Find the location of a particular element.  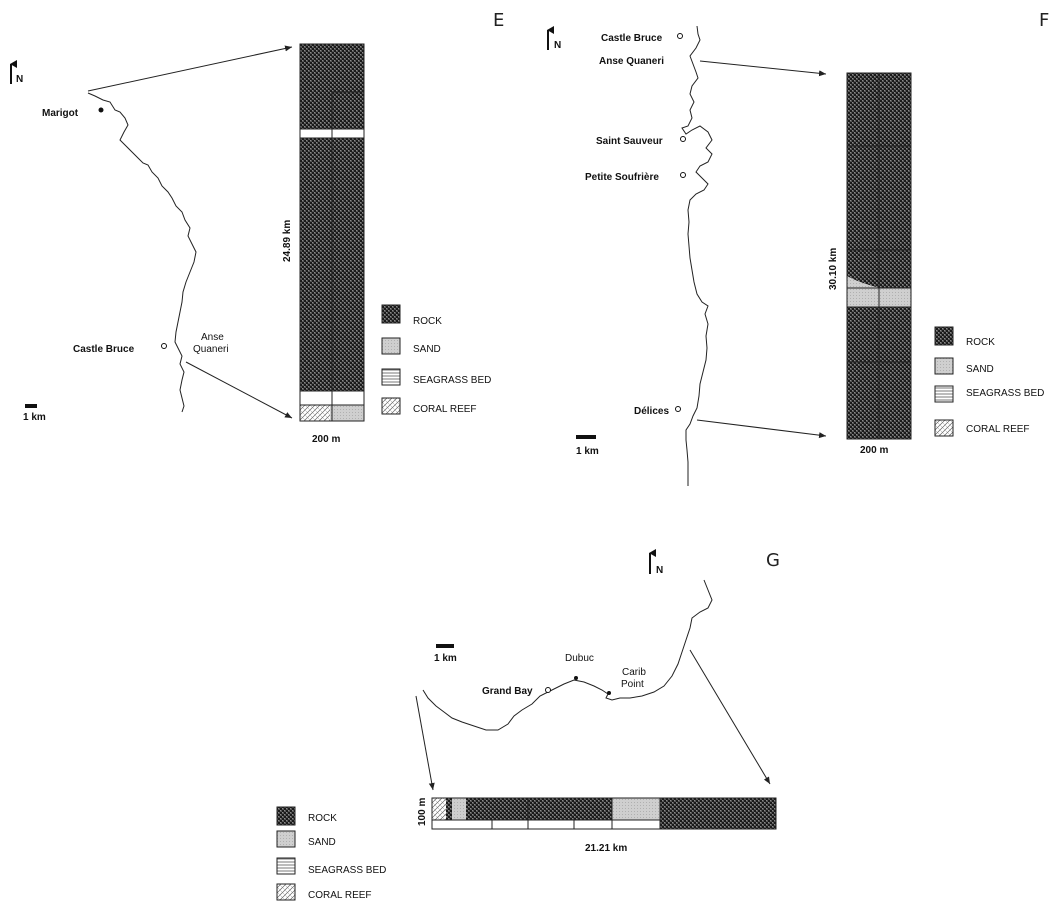

legend-e-coral-label: CORAL REEF is located at coordinates (445, 409).